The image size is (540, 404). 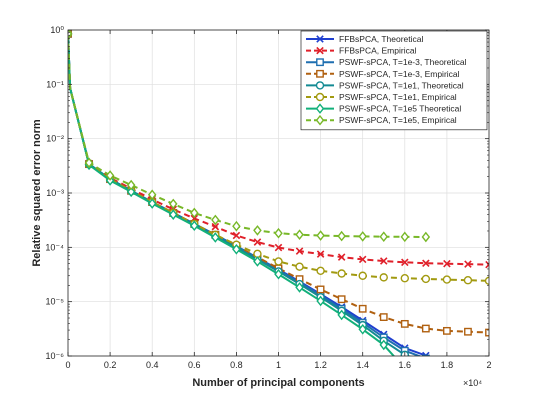 I want to click on legend-label: PSWF-sPCA, T=1e1, Empirical, so click(x=398, y=97).